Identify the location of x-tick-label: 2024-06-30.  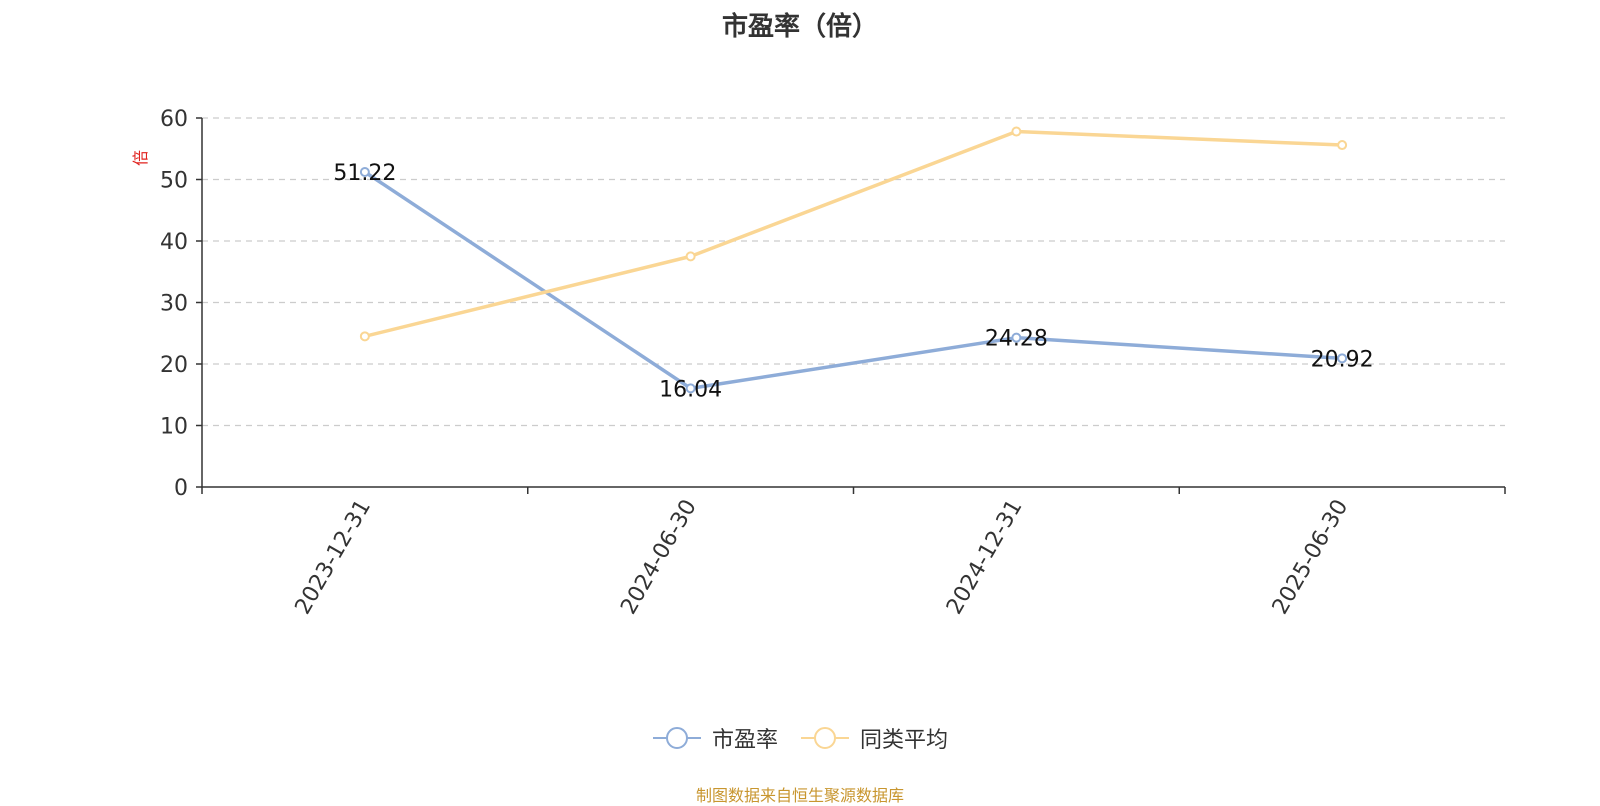
(659, 557).